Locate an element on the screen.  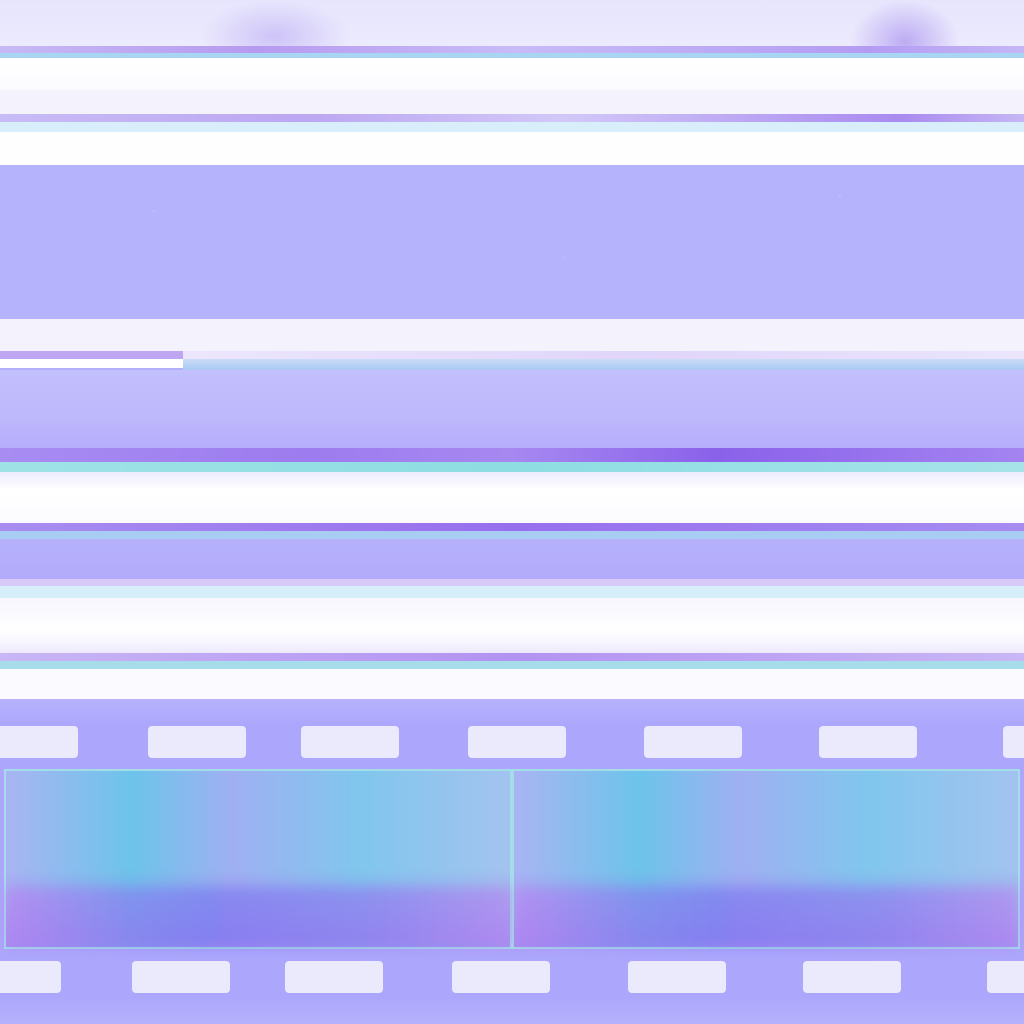
short-white-stripe is located at coordinates (91, 363).